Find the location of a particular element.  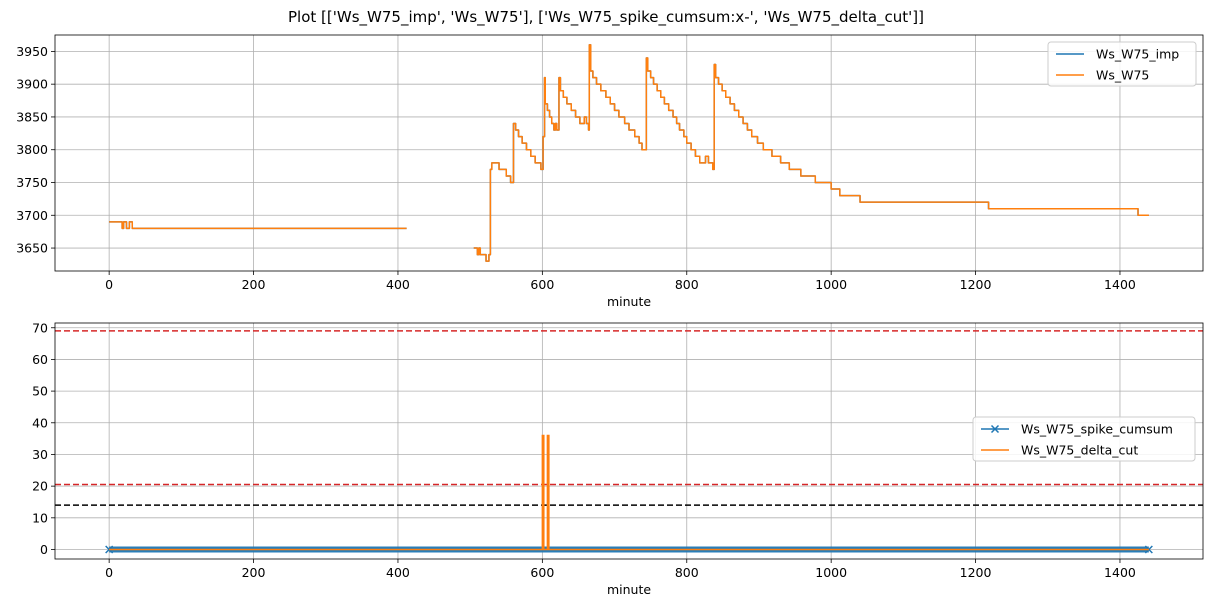

y-tick-label: 40 is located at coordinates (40, 422).